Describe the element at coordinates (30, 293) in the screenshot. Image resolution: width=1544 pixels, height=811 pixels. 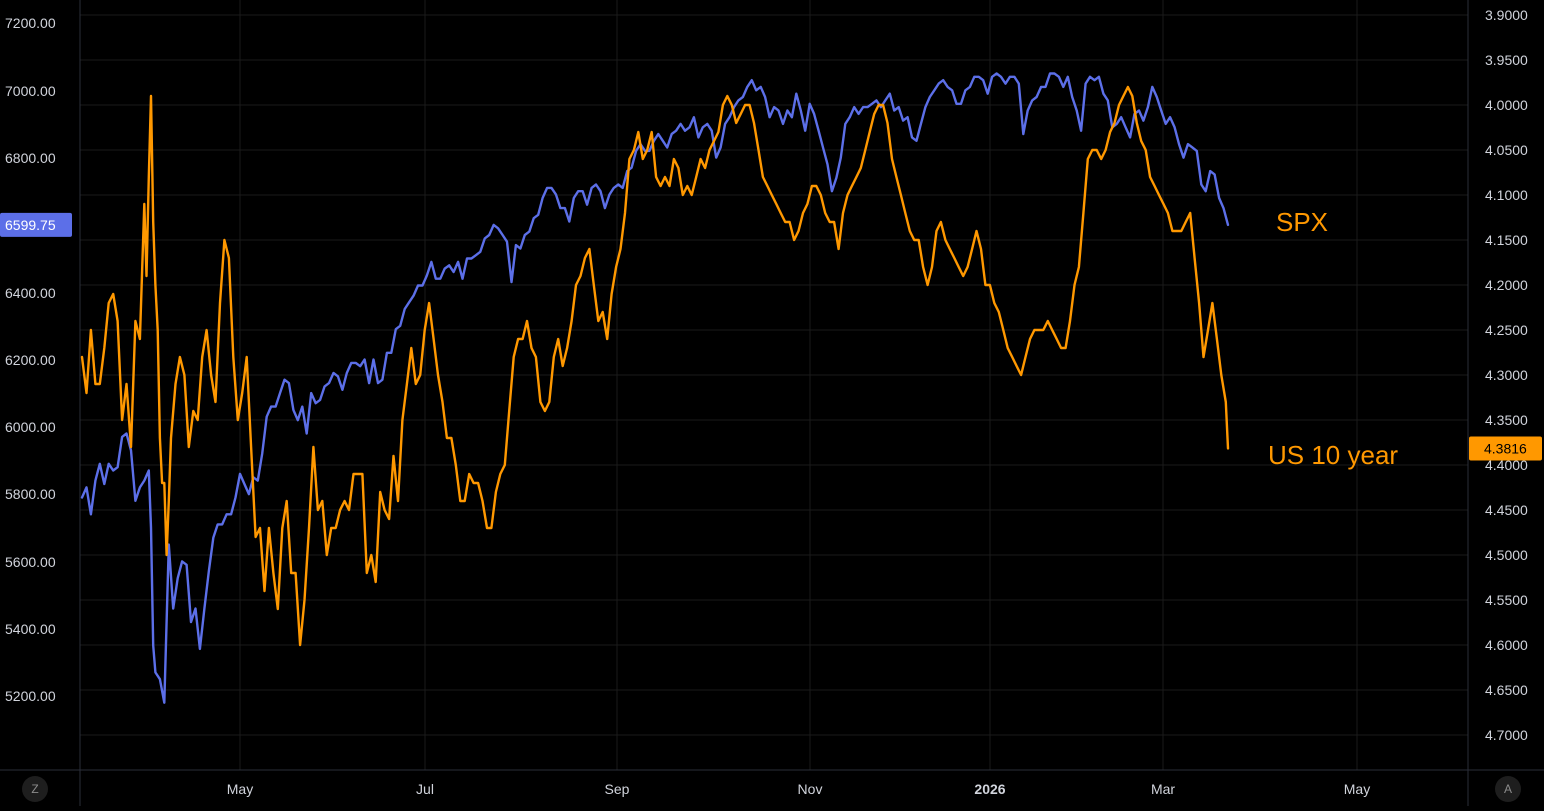
I see `left-axis-tick-label: 6400.00` at that location.